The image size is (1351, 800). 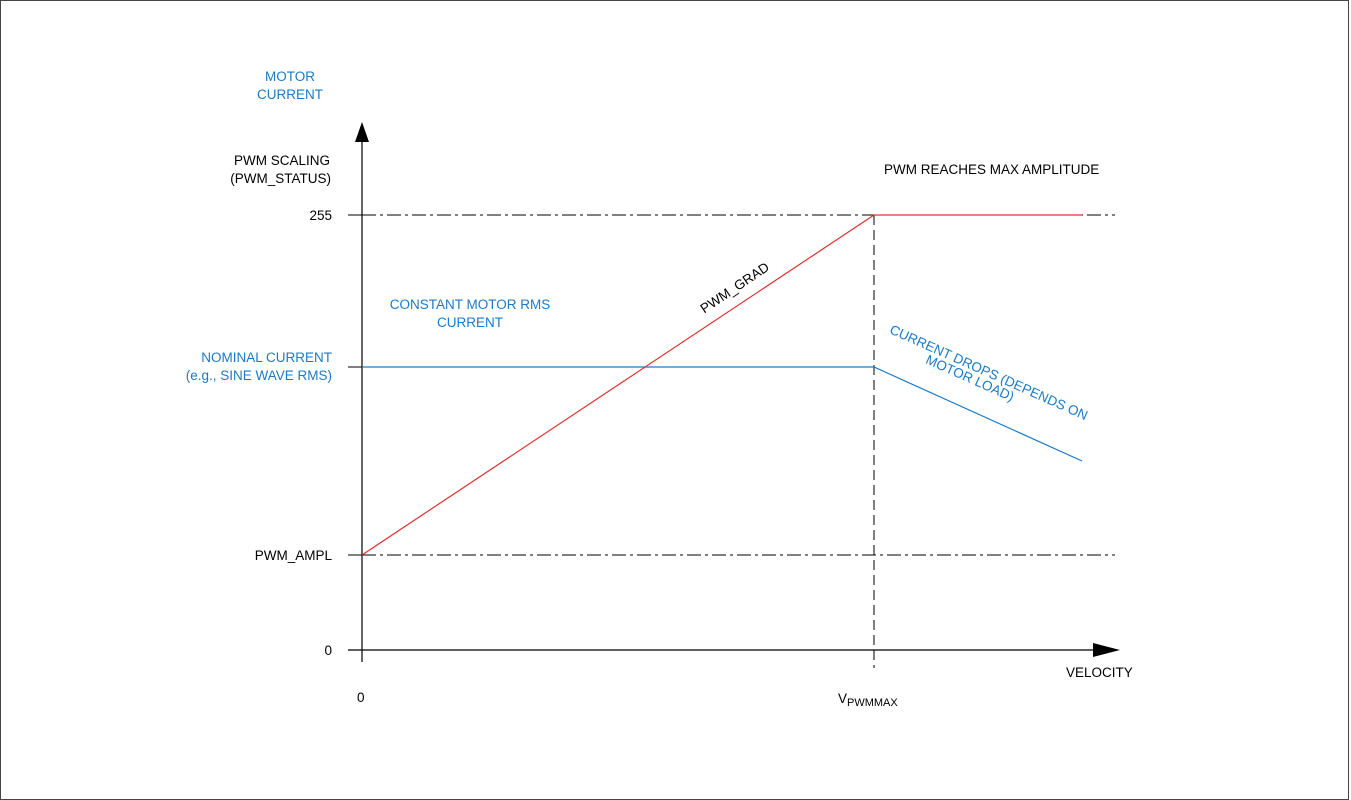 I want to click on y-tick-nominal-line2: (e.g., SINE WAVE RMS), so click(x=258, y=375).